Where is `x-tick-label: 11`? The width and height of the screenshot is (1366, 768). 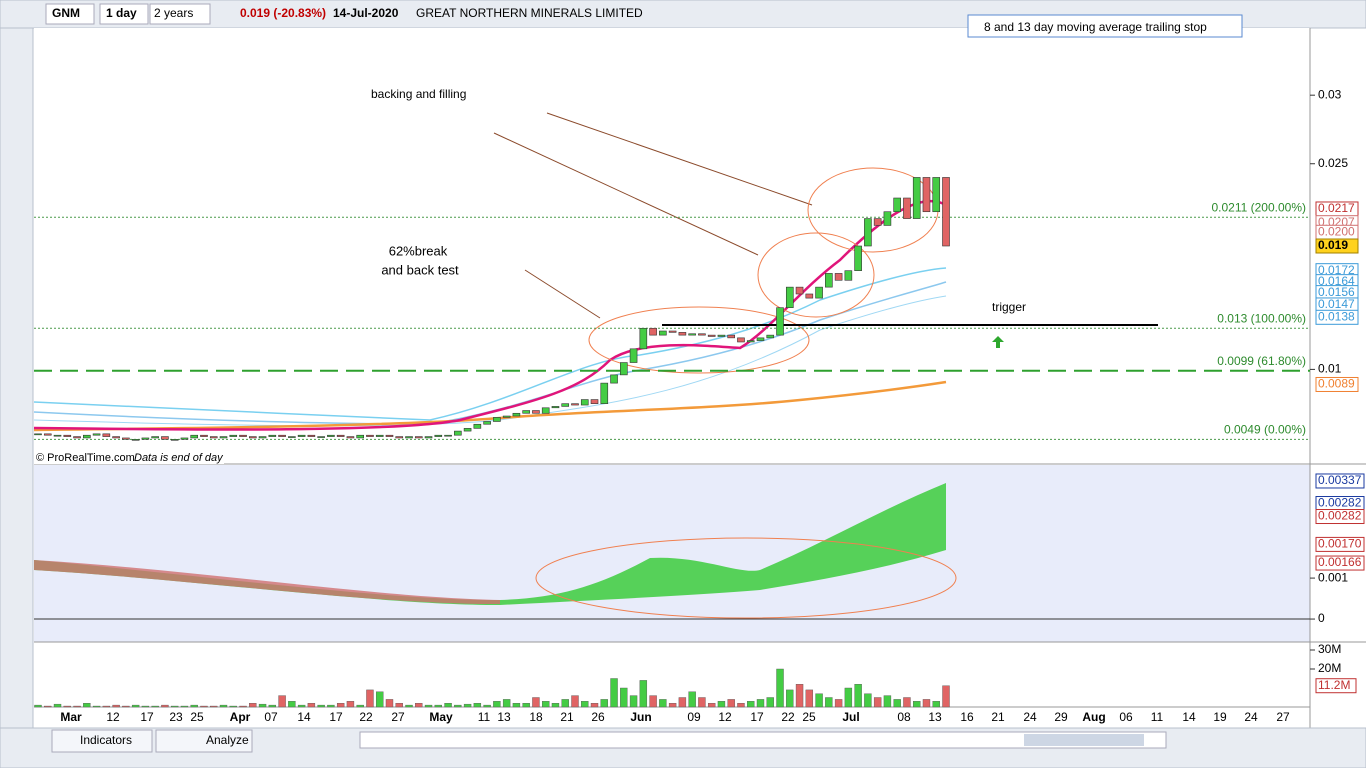 x-tick-label: 11 is located at coordinates (1157, 717).